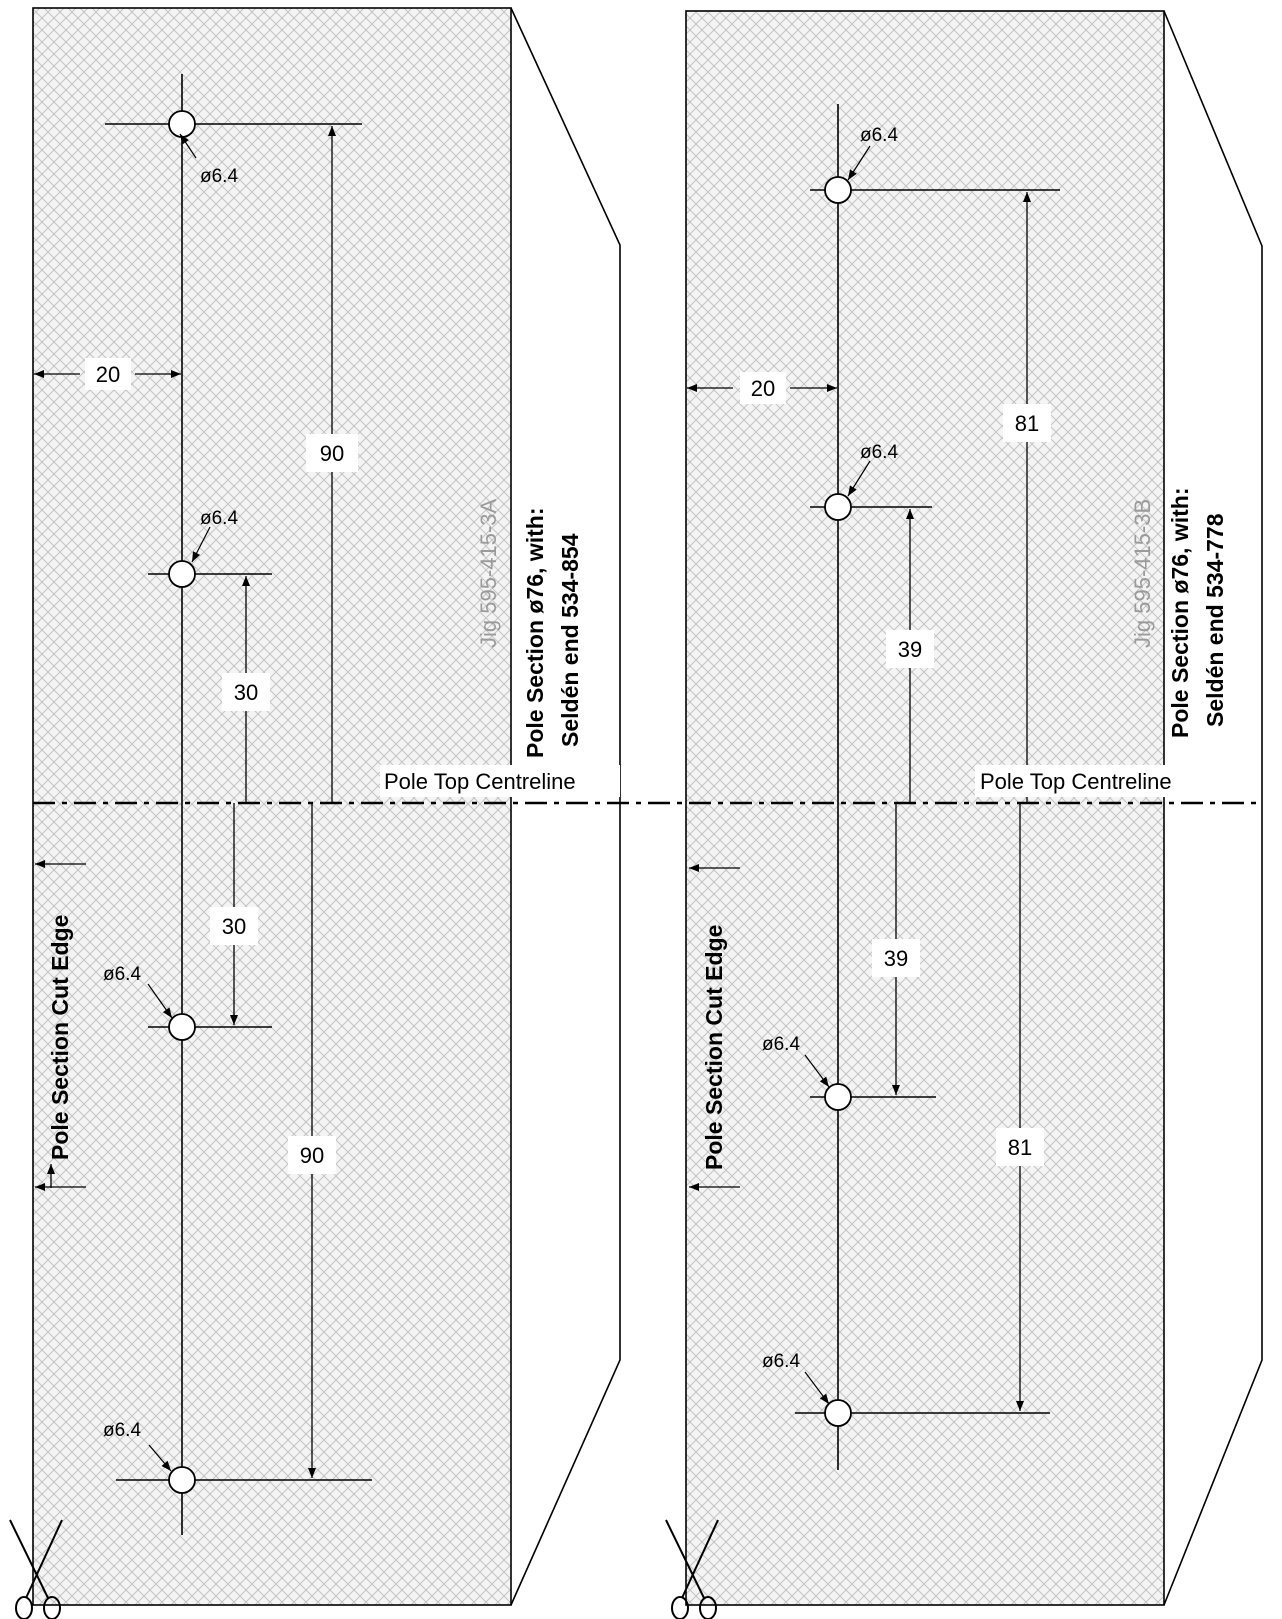 This screenshot has width=1282, height=1619. Describe the element at coordinates (781, 1361) in the screenshot. I see `jig-b-hole-label-4: ø6.4` at that location.